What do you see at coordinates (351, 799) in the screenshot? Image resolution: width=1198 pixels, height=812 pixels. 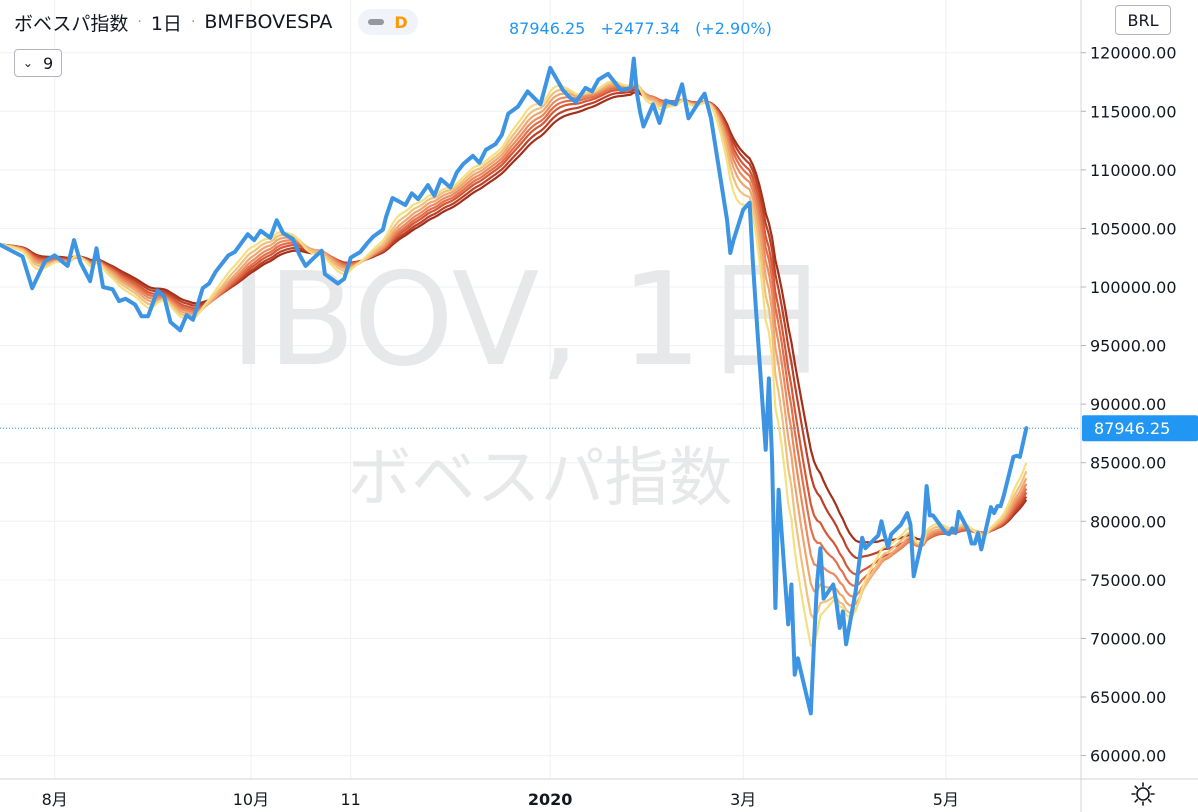 I see `x-tick-label: 11` at bounding box center [351, 799].